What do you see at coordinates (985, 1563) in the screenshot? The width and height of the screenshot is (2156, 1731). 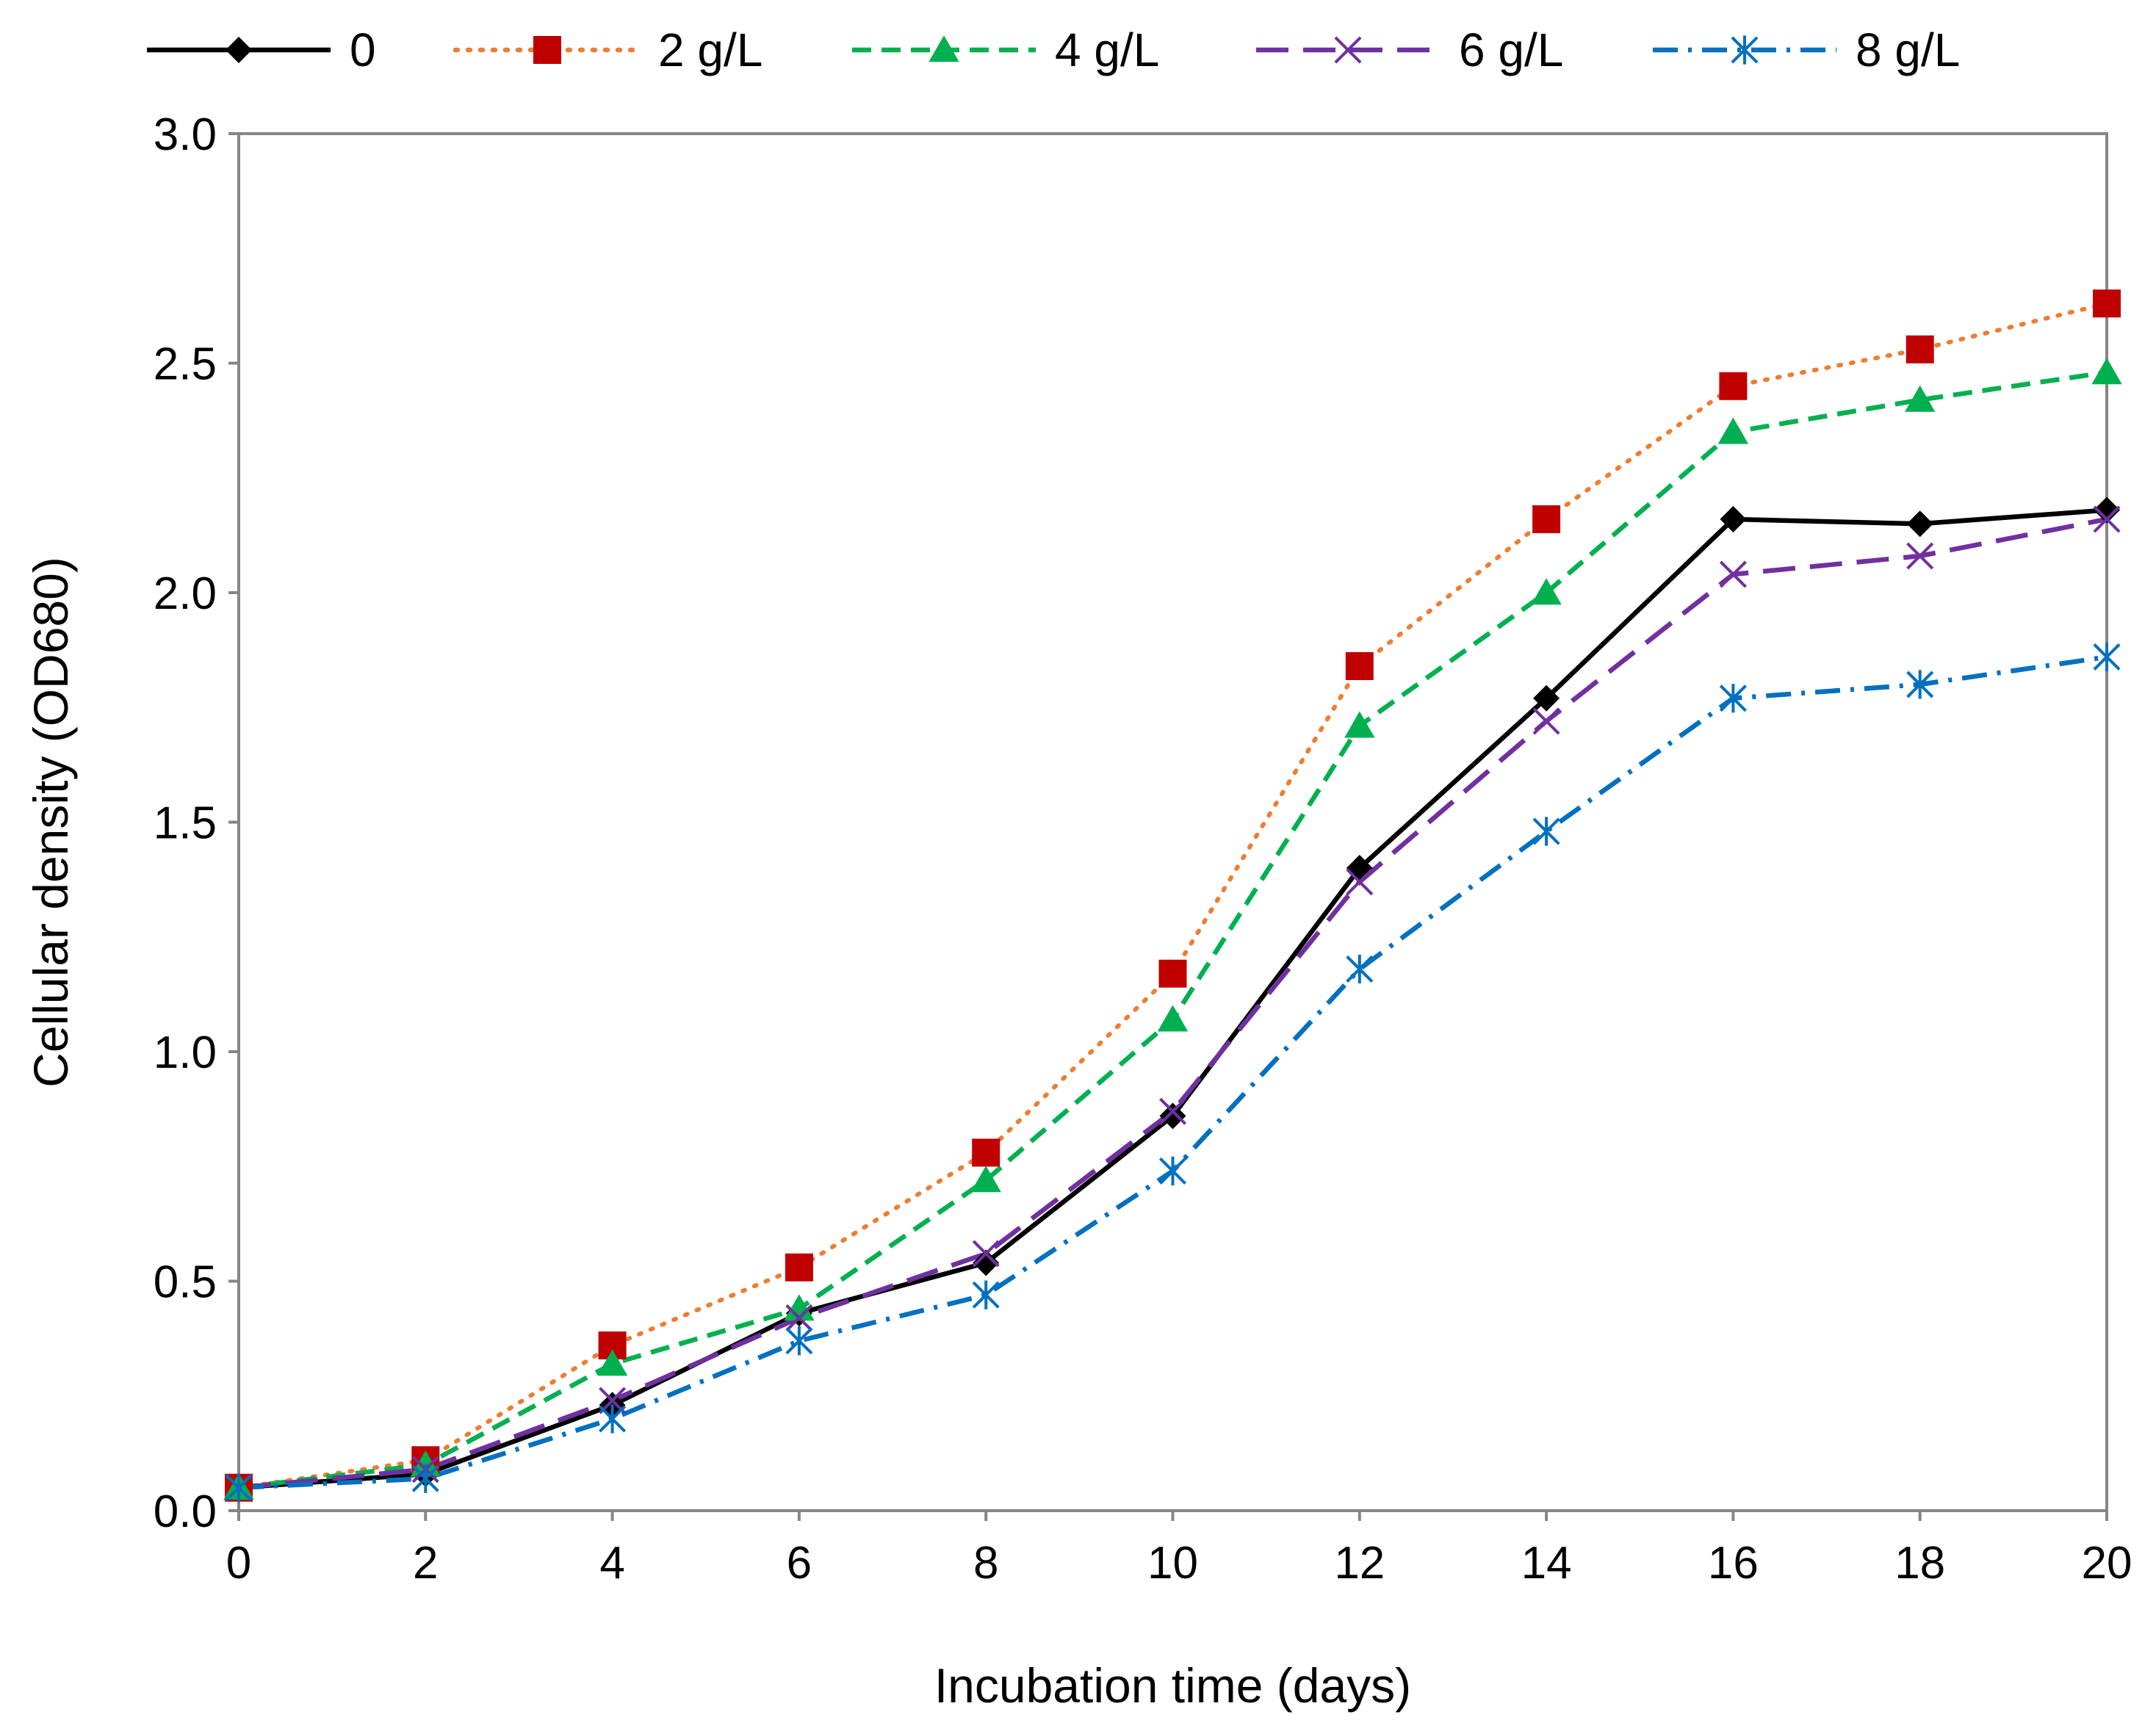 I see `x-tick-label: 8` at bounding box center [985, 1563].